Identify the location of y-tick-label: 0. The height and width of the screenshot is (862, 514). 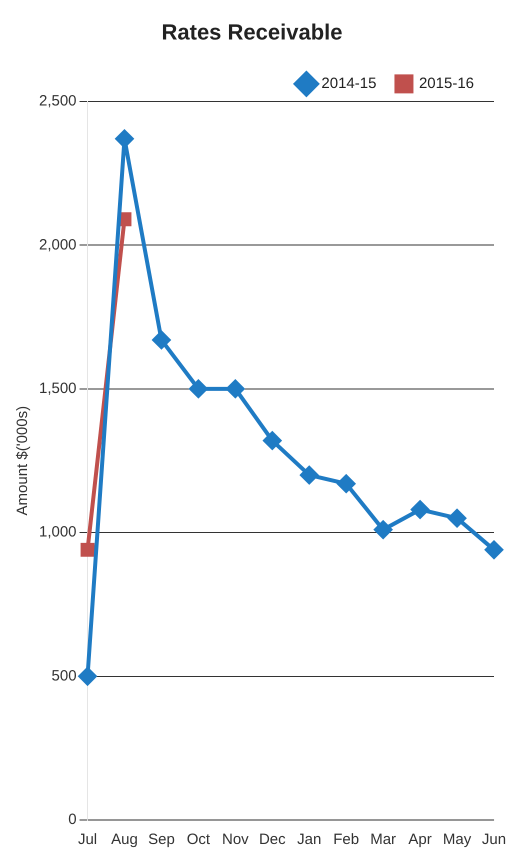
(72, 819).